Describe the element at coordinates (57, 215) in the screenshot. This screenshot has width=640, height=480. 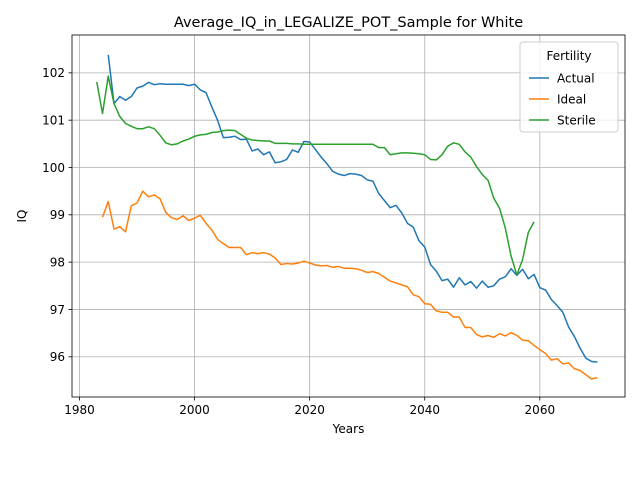
I see `y-tick-label: 99` at that location.